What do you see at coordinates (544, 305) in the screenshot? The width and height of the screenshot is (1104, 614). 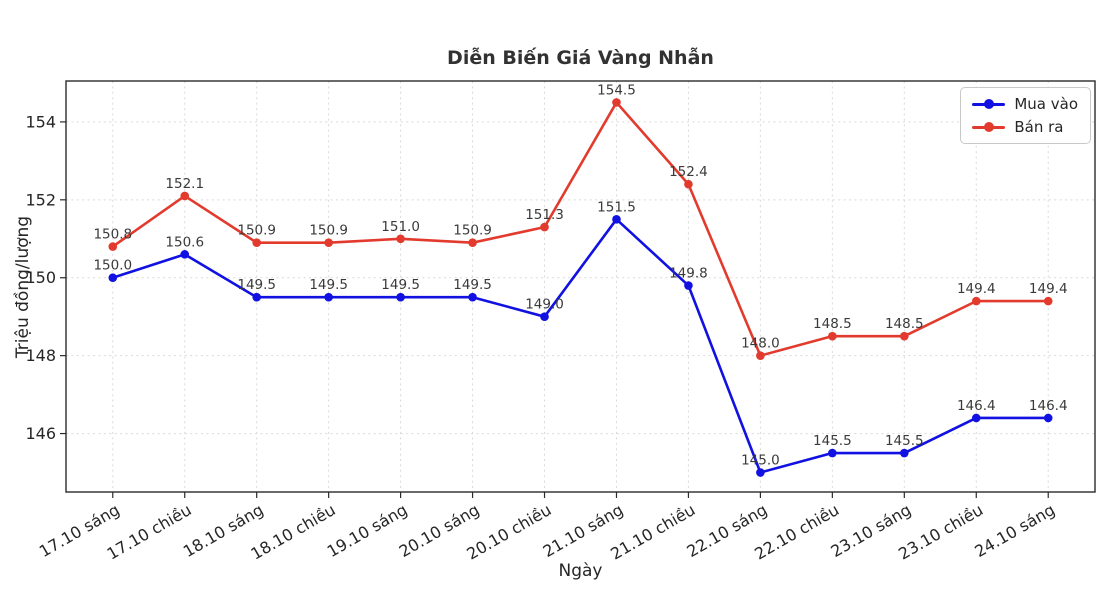 I see `data-label-mua-vao: 149.0` at bounding box center [544, 305].